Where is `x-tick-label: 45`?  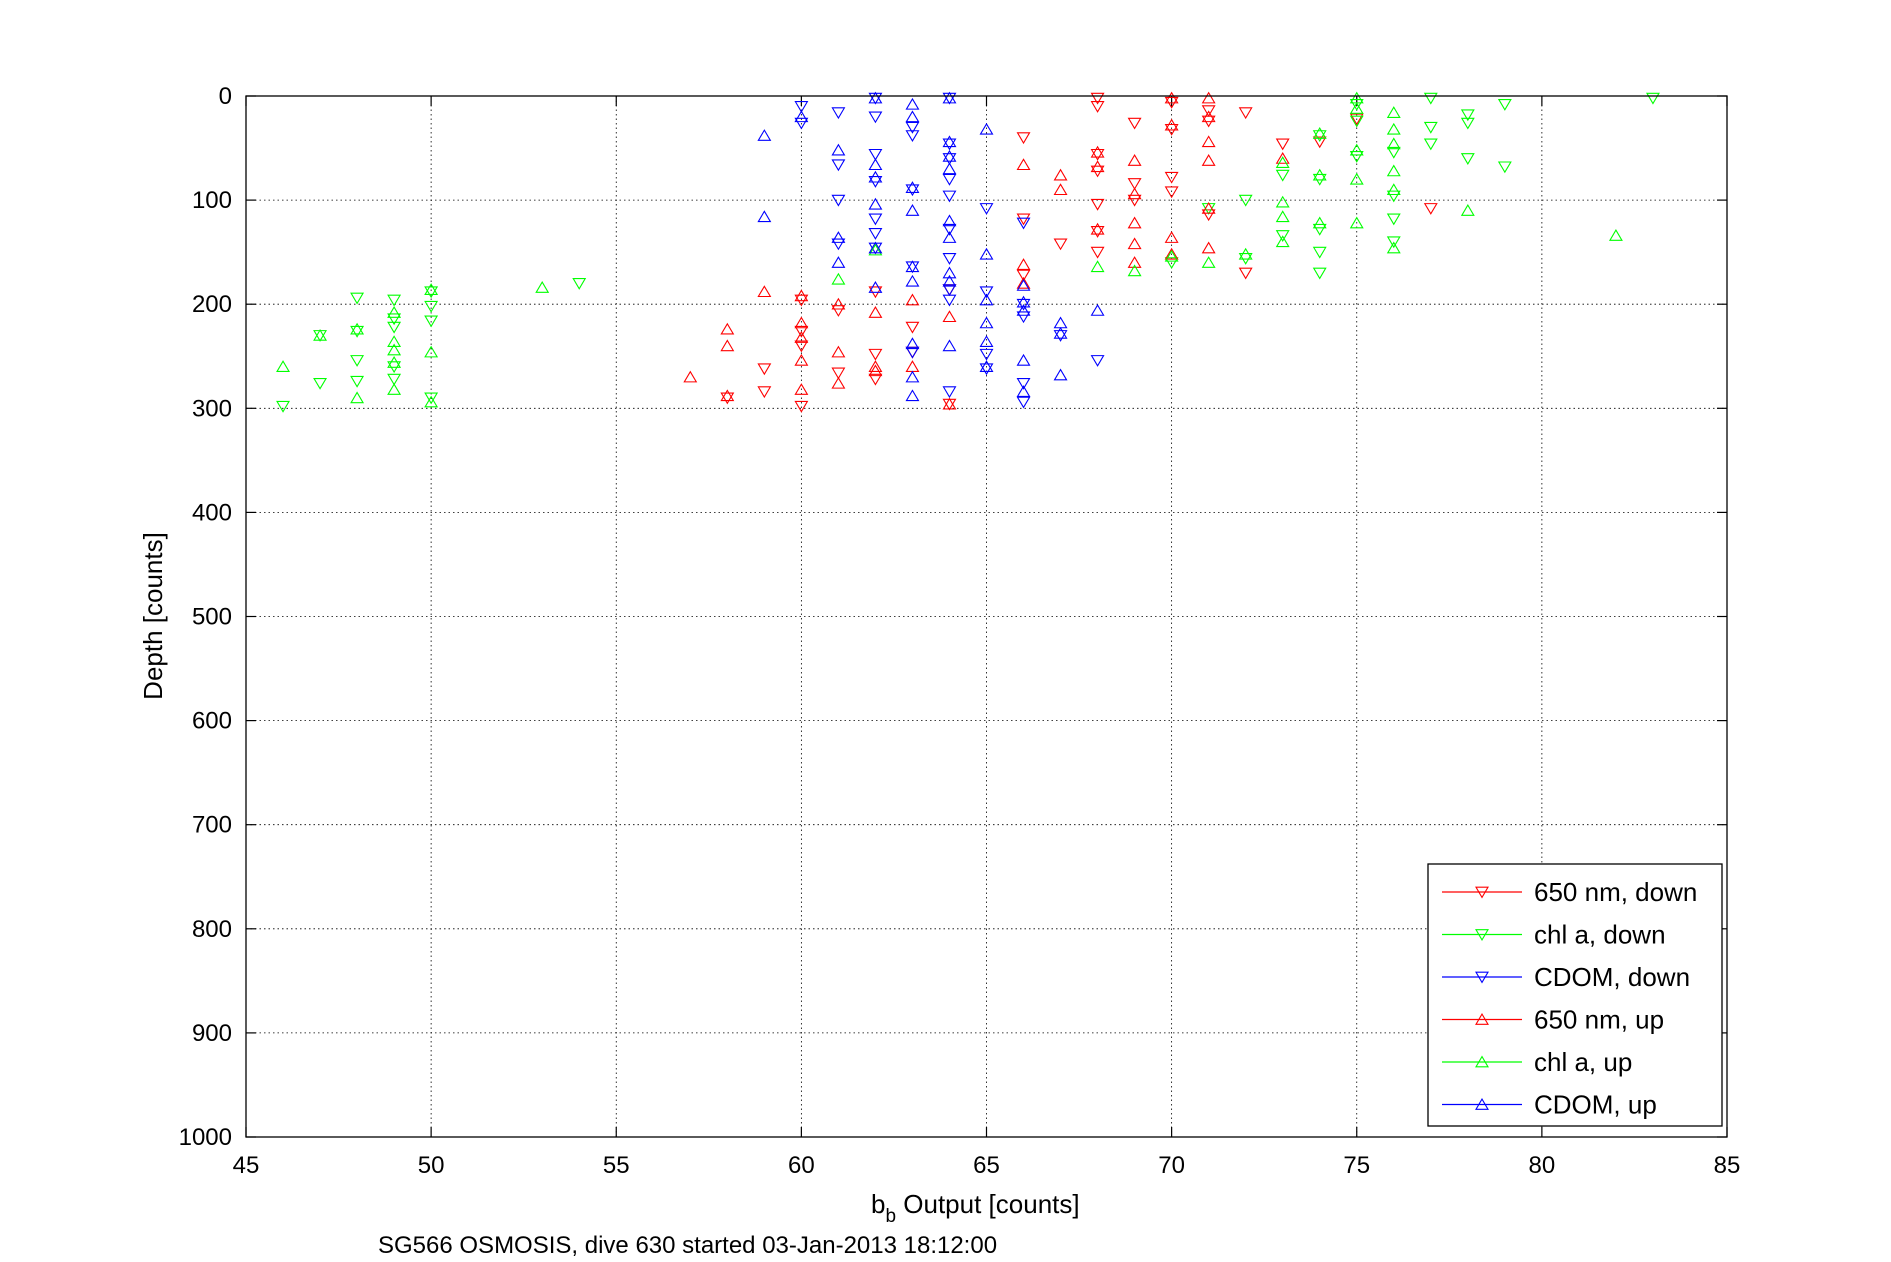
x-tick-label: 45 is located at coordinates (246, 1165).